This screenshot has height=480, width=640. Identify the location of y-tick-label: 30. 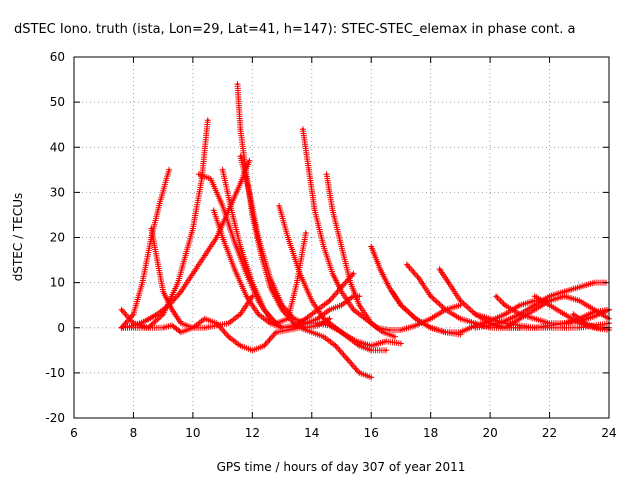
(57, 192).